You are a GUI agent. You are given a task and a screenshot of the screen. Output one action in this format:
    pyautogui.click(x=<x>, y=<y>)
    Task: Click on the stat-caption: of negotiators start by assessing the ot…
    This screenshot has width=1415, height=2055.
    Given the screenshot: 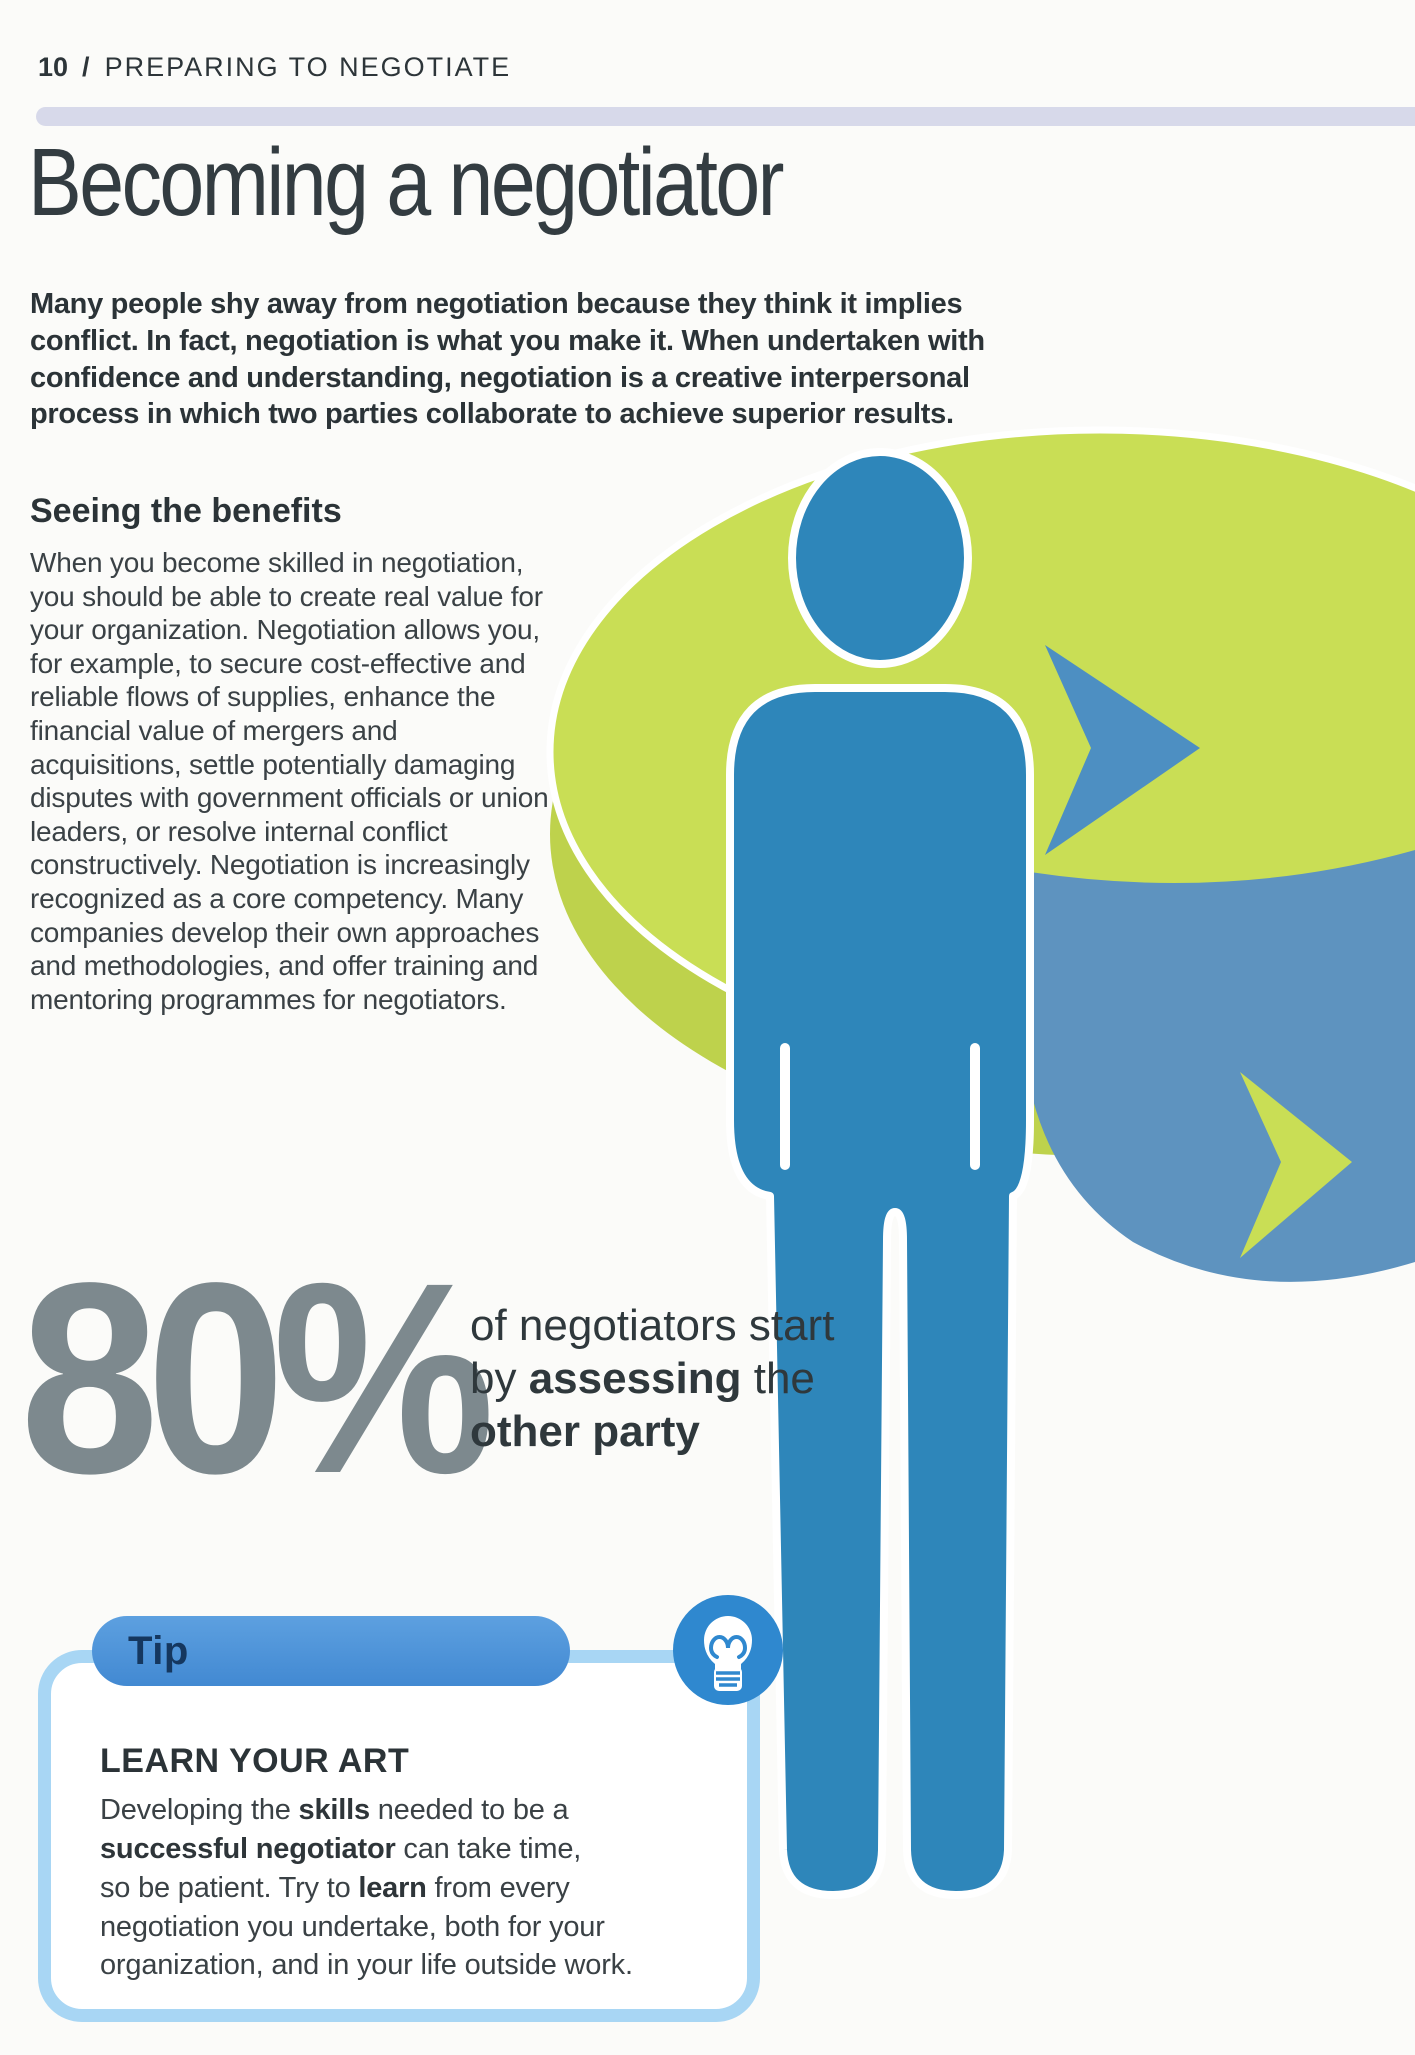 What is the action you would take?
    pyautogui.click(x=652, y=1379)
    